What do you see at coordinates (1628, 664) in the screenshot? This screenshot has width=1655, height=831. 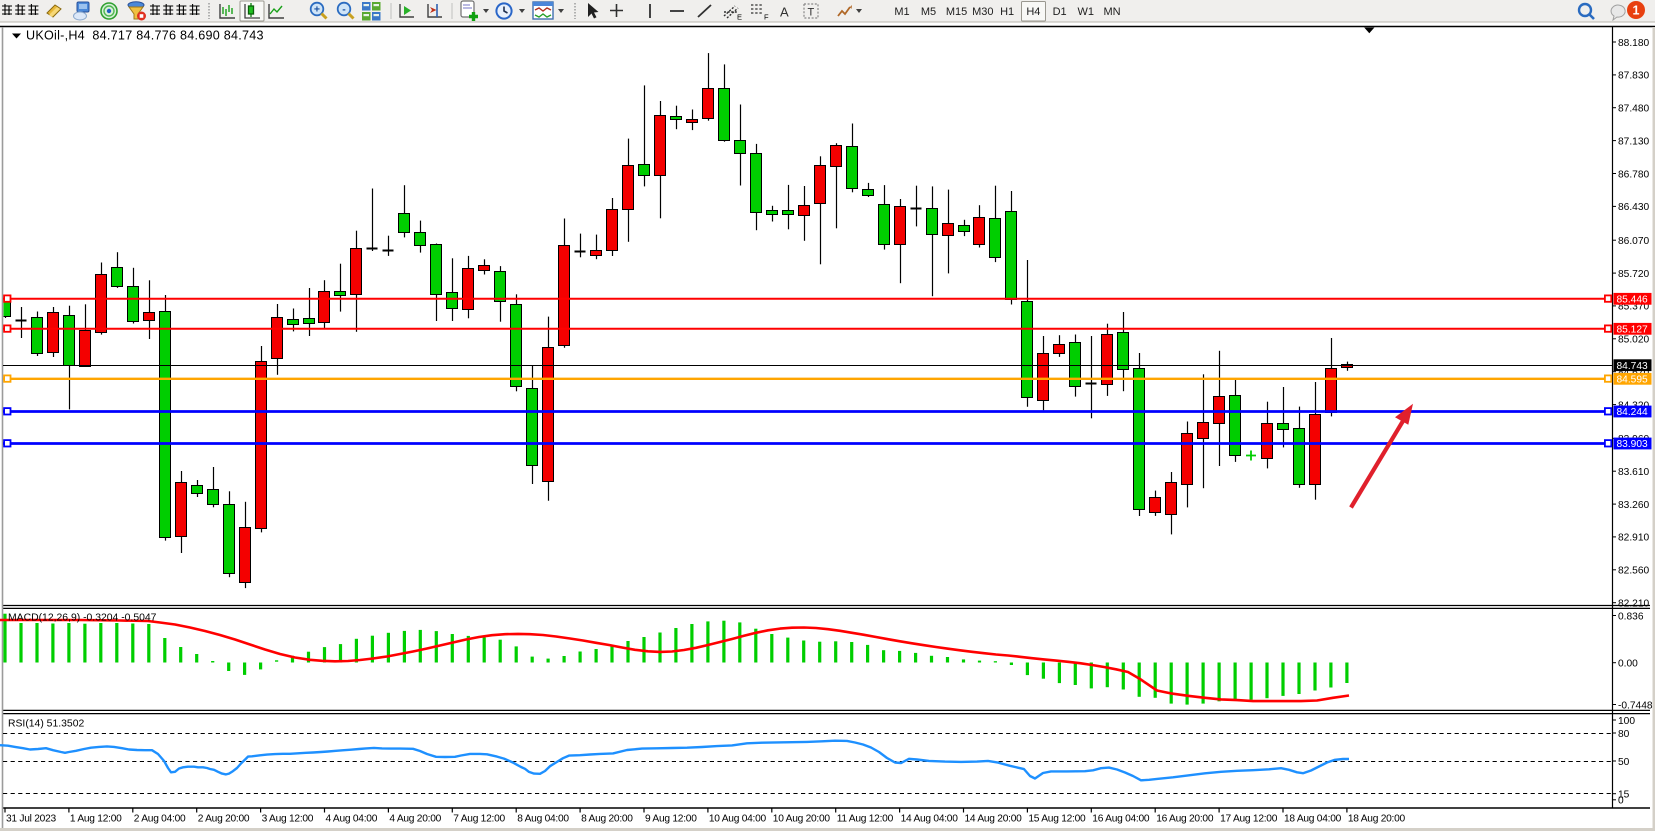 I see `svg-text: 0.00` at bounding box center [1628, 664].